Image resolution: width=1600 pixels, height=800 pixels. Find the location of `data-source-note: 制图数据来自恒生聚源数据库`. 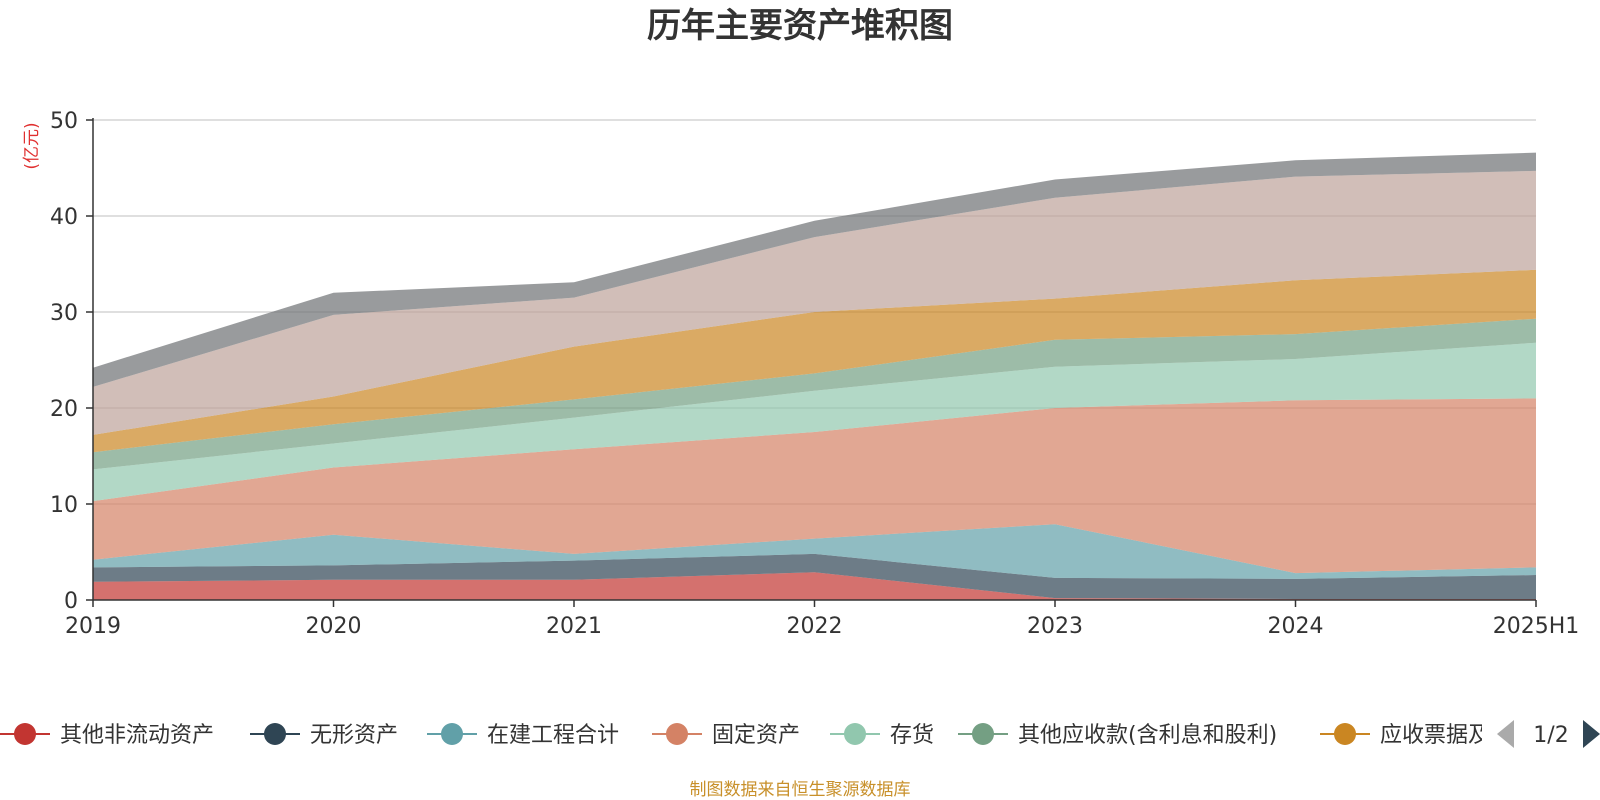

data-source-note: 制图数据来自恒生聚源数据库 is located at coordinates (800, 790).